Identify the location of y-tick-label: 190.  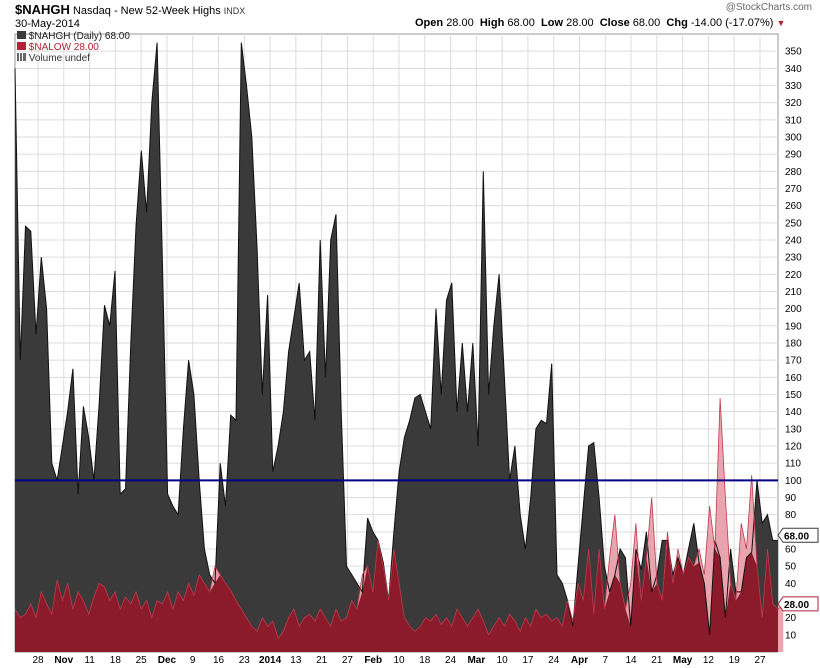
(793, 326).